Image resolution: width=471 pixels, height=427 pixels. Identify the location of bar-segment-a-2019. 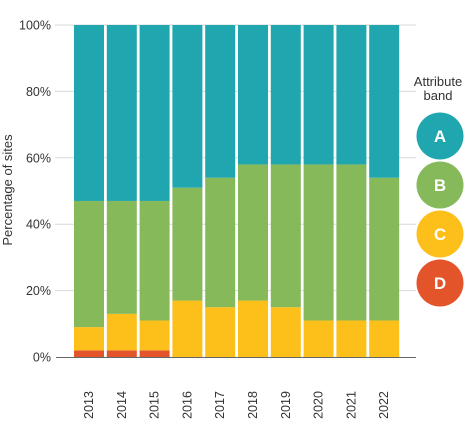
(285, 95).